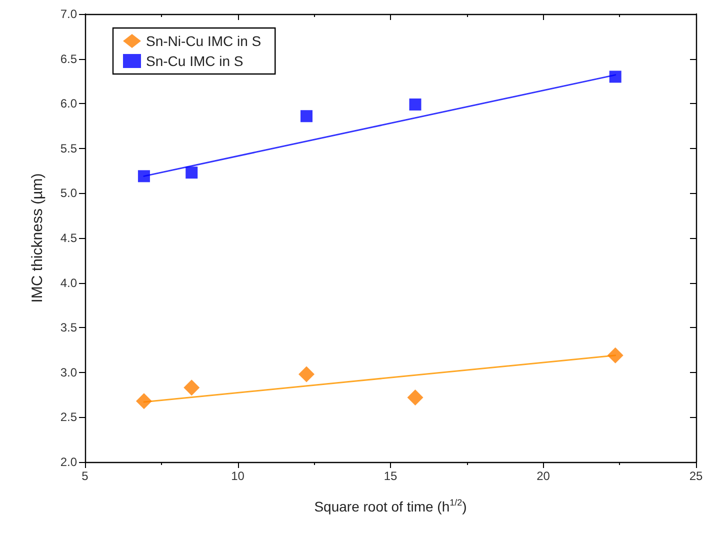 The width and height of the screenshot is (706, 542). I want to click on y-tick-label: 3.5, so click(69, 327).